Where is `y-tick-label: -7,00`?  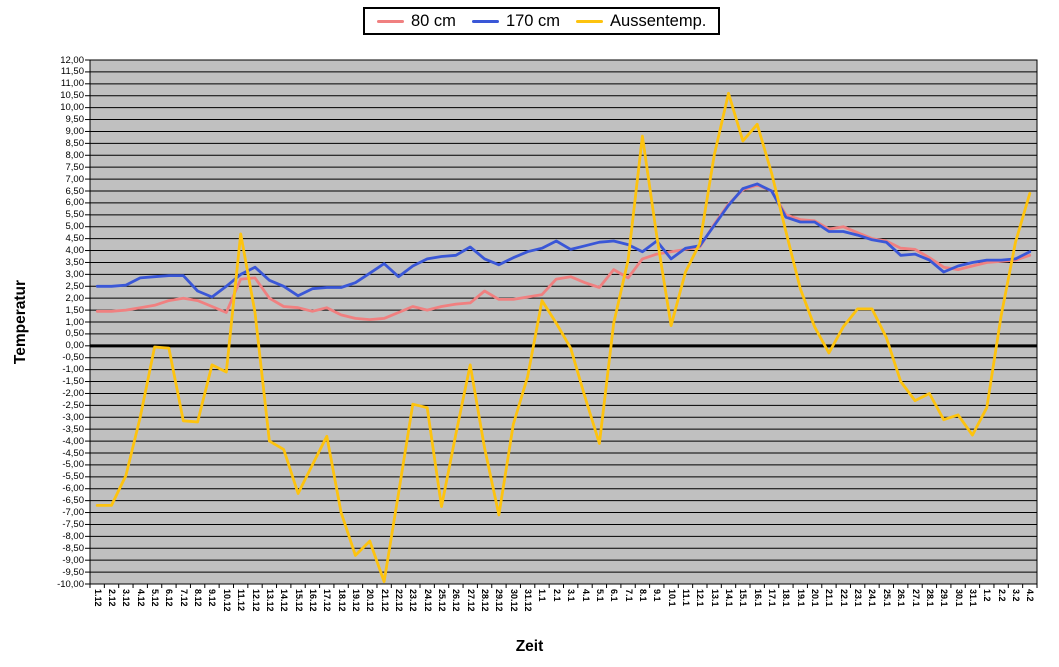
y-tick-label: -7,00 is located at coordinates (73, 513).